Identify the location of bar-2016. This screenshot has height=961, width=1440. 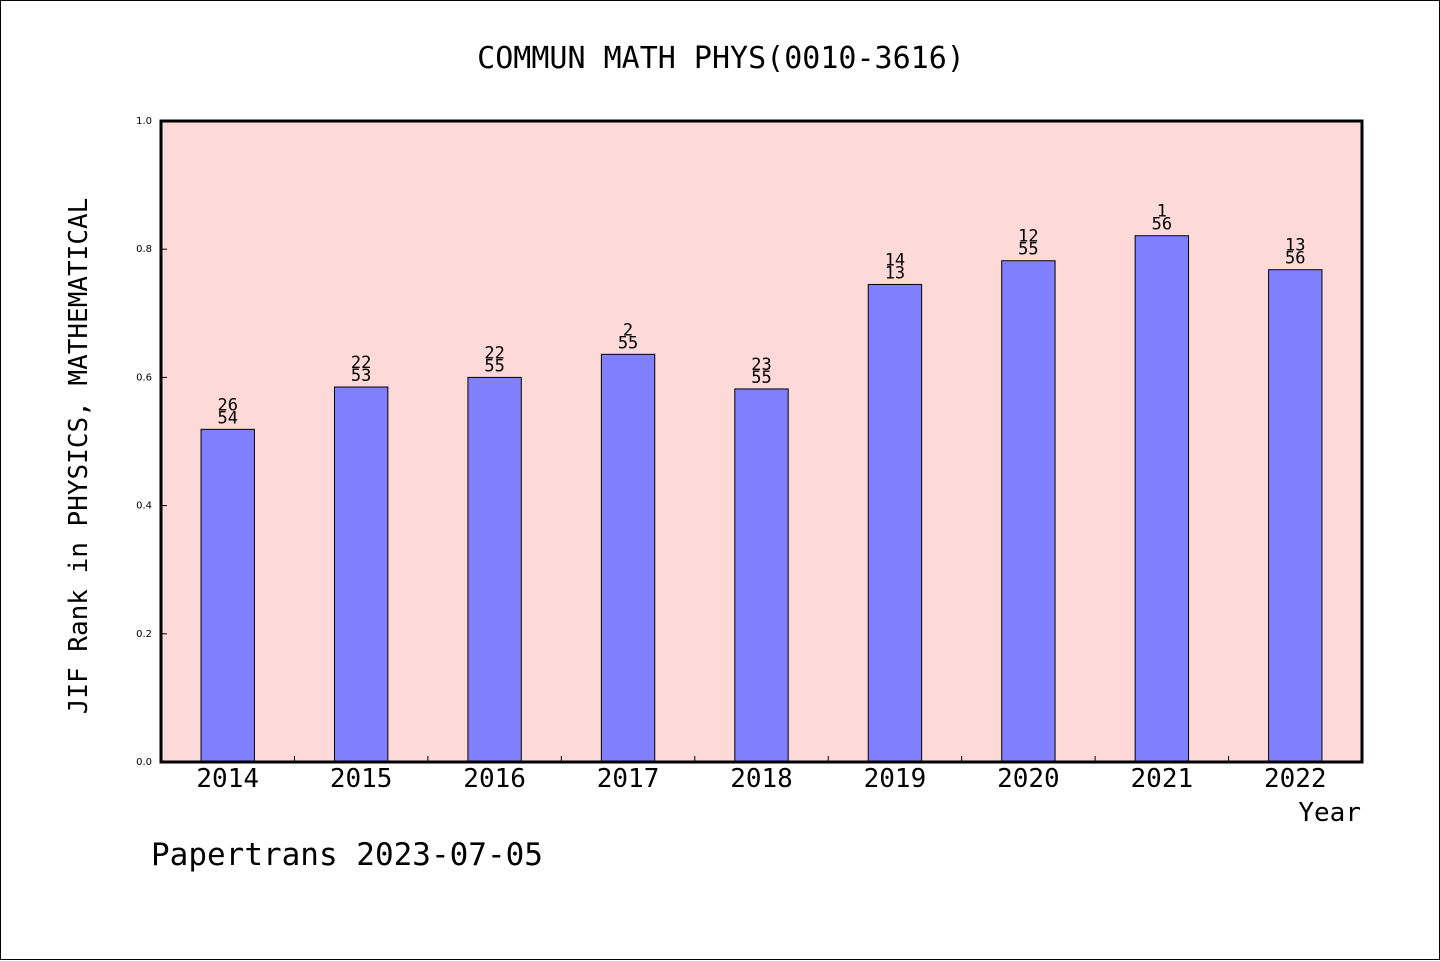
(494, 569).